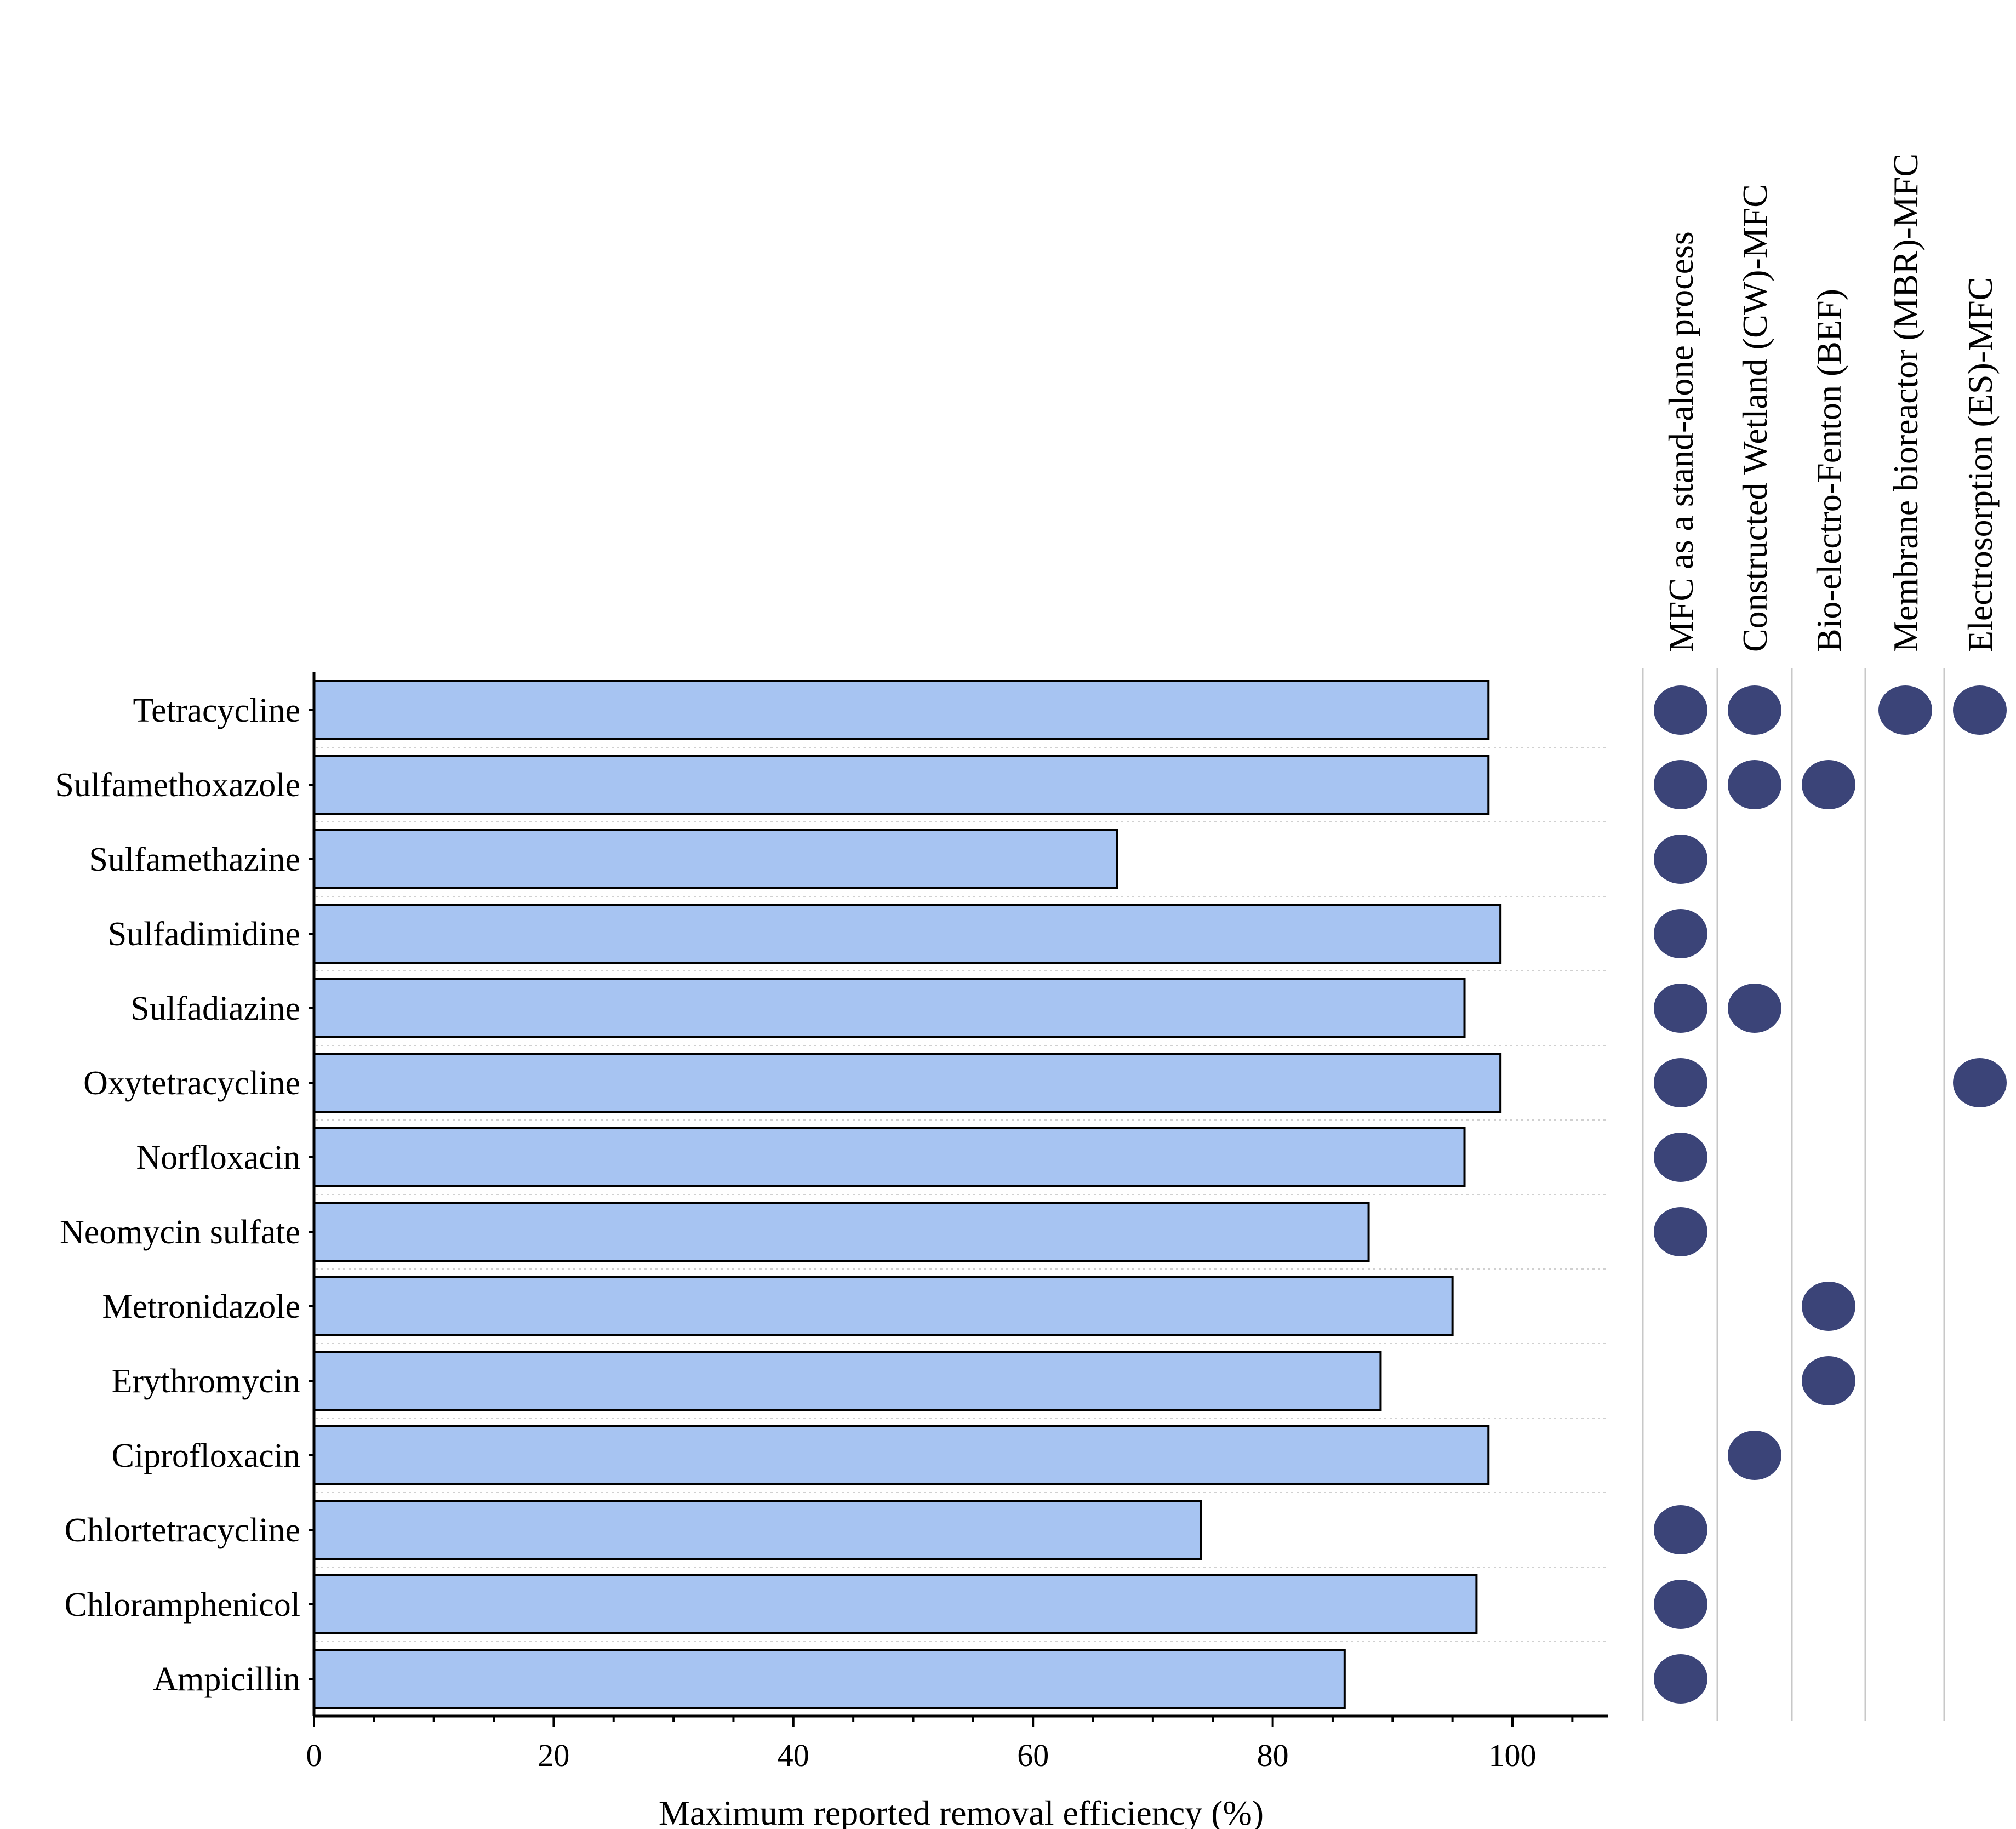 This screenshot has height=1829, width=2016. I want to click on x-axis-title: Maximum reported removal efficiency (%), so click(961, 1811).